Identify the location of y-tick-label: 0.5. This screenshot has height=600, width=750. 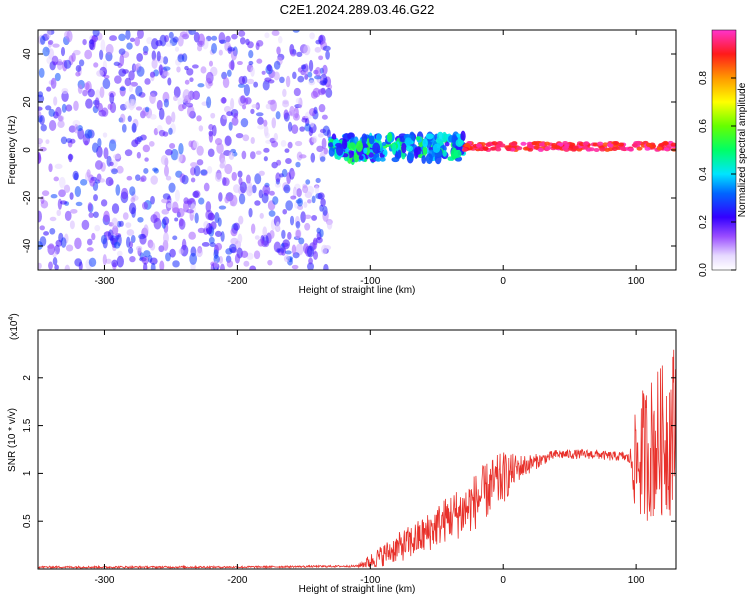
(27, 521).